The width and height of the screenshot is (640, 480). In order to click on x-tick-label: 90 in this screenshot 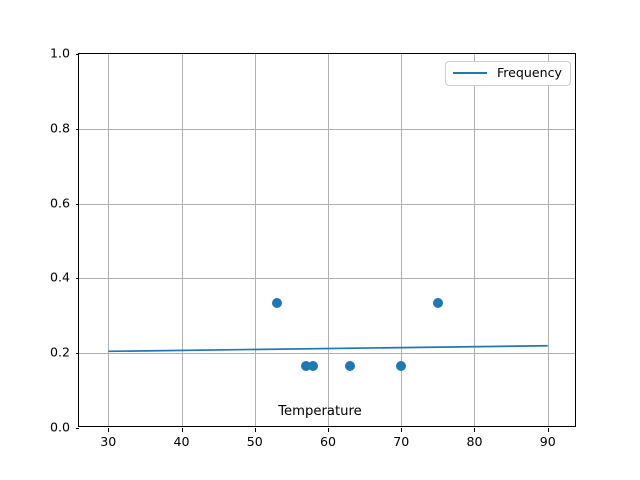, I will do `click(547, 441)`.